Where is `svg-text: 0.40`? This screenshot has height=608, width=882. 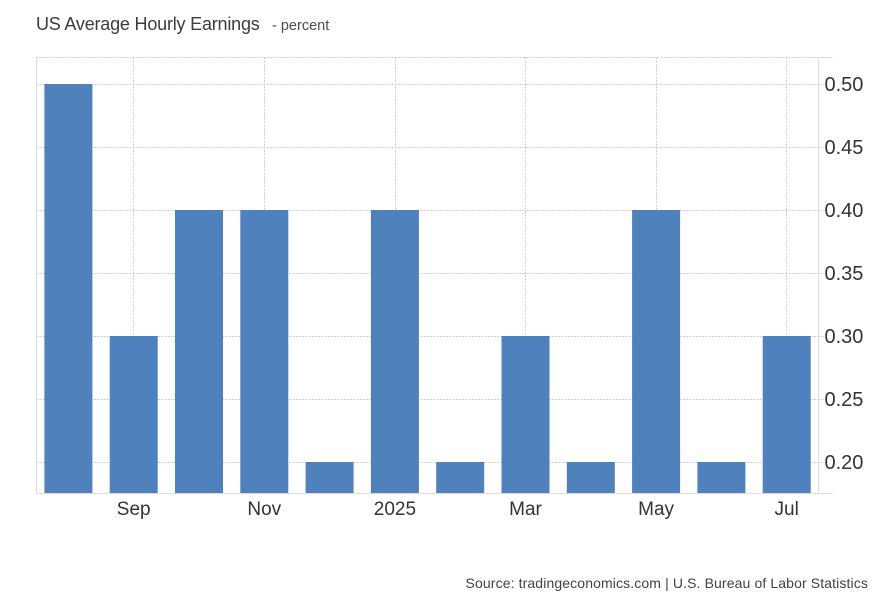 svg-text: 0.40 is located at coordinates (844, 211).